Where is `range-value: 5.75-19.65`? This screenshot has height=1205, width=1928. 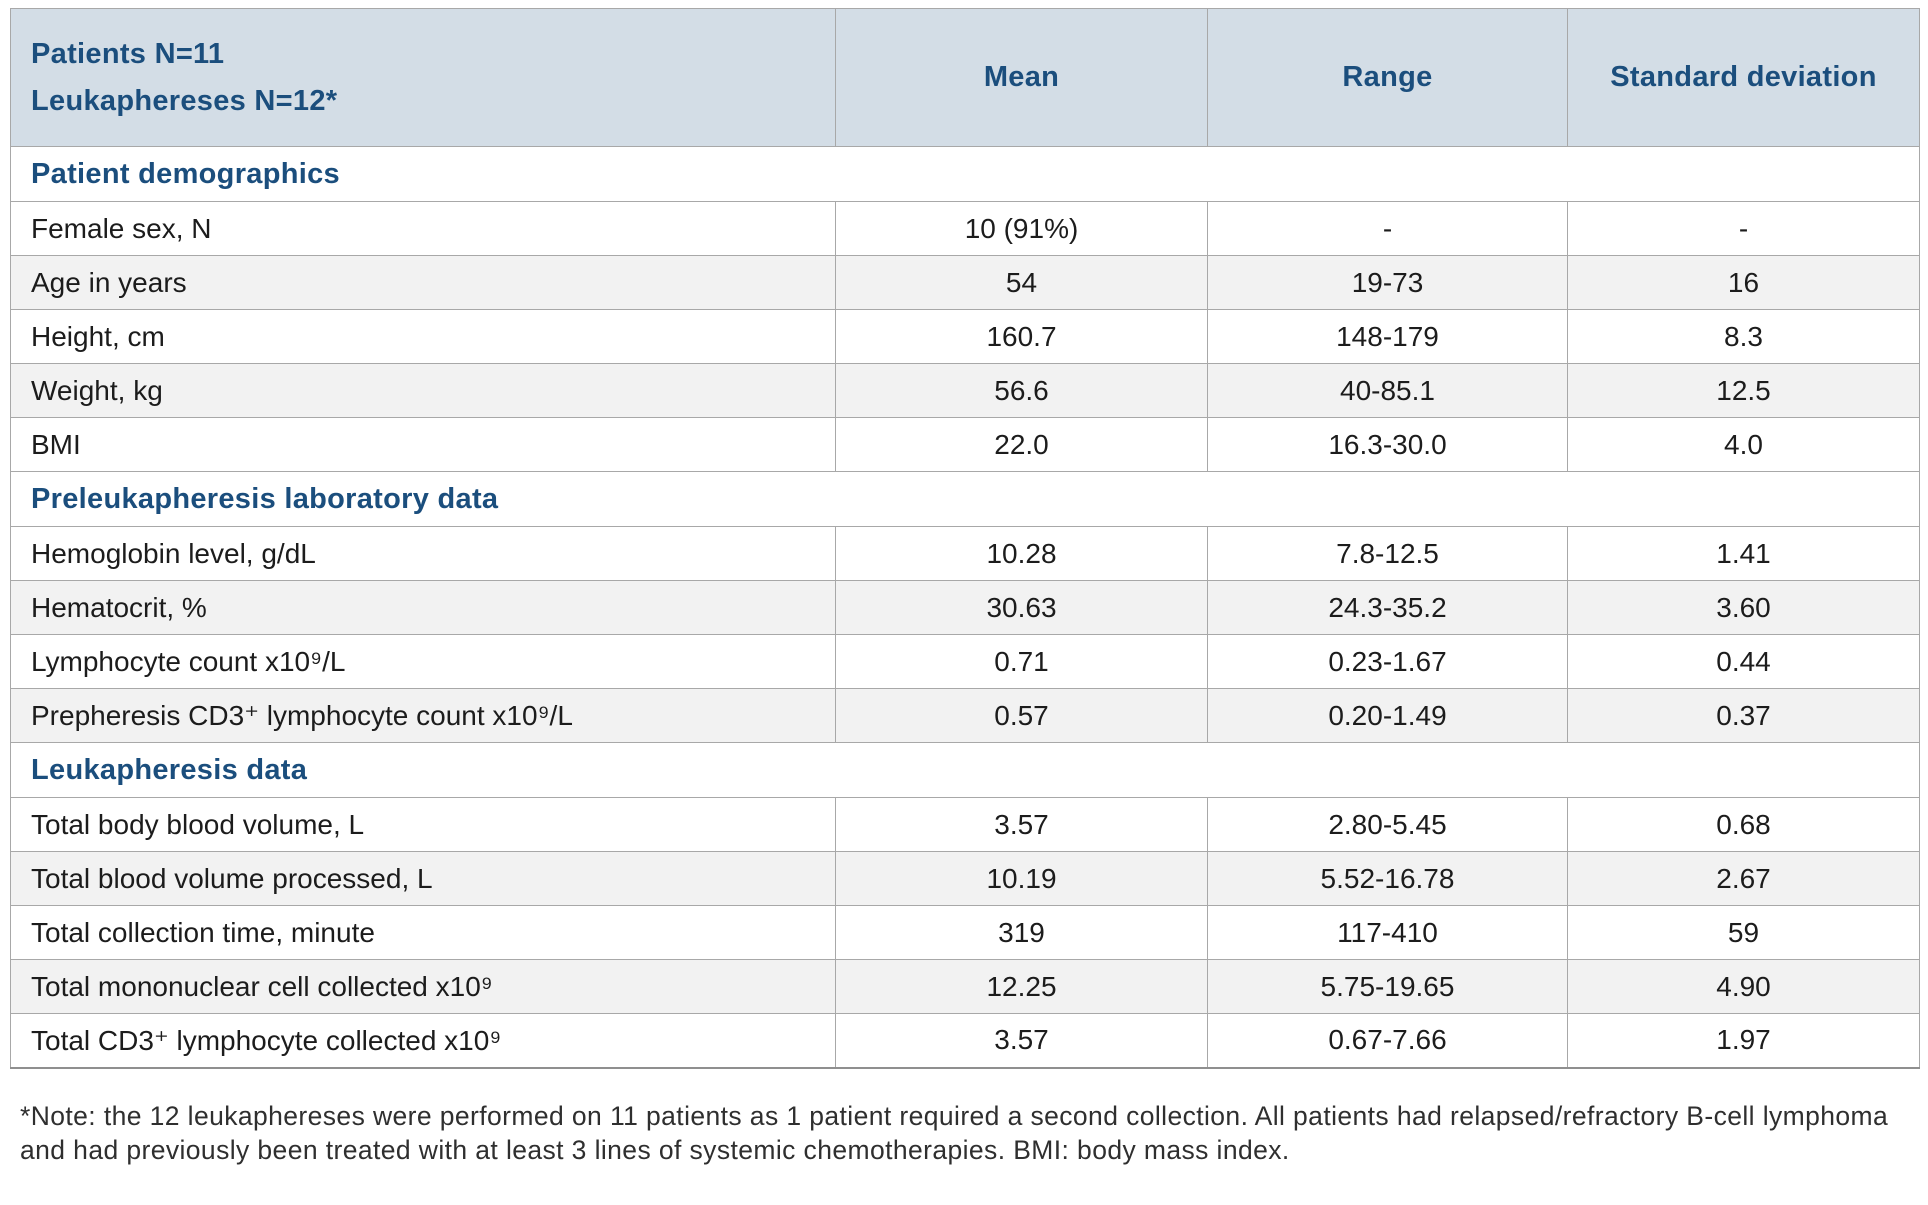 range-value: 5.75-19.65 is located at coordinates (1387, 986).